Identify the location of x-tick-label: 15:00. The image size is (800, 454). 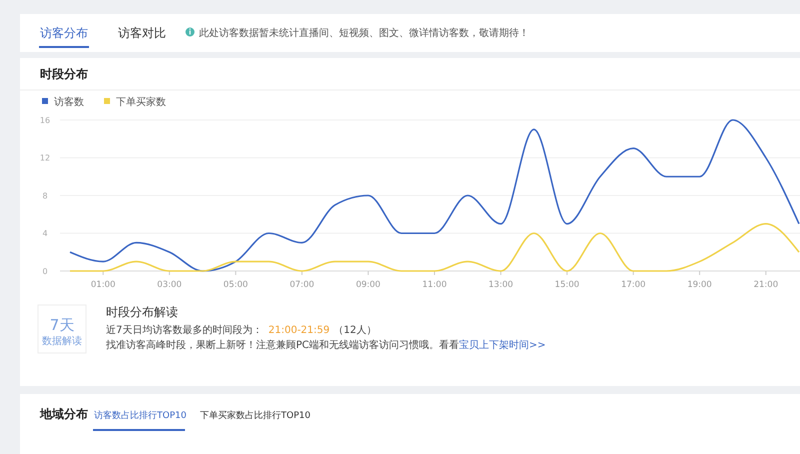
(567, 285).